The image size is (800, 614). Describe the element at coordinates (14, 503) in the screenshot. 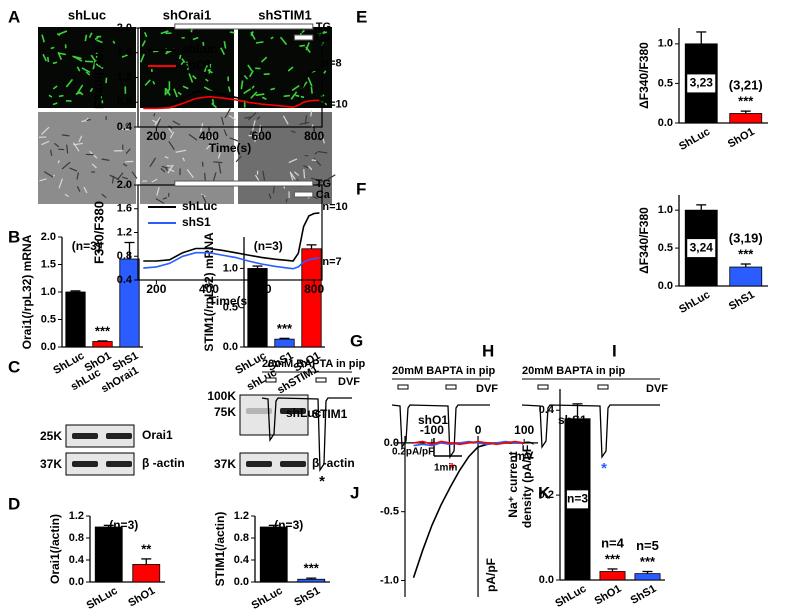

I see `panel-label: D` at that location.